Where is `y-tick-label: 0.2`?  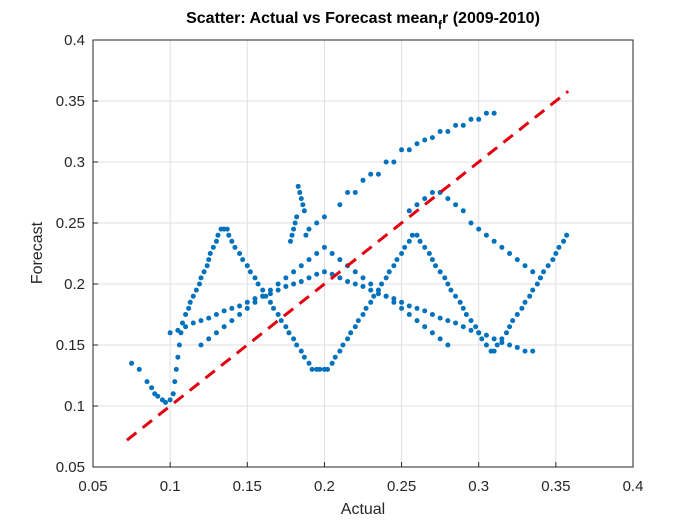 y-tick-label: 0.2 is located at coordinates (74, 284).